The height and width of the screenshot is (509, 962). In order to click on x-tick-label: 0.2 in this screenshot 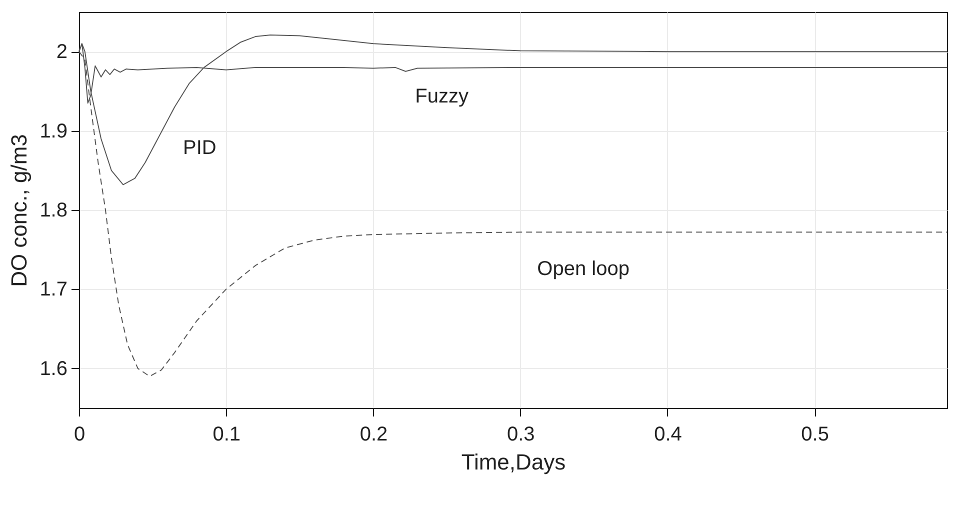, I will do `click(374, 435)`.